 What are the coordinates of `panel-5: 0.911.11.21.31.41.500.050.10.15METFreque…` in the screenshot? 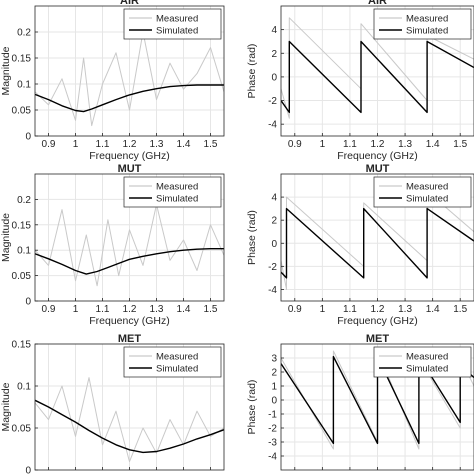 It's located at (112, 403).